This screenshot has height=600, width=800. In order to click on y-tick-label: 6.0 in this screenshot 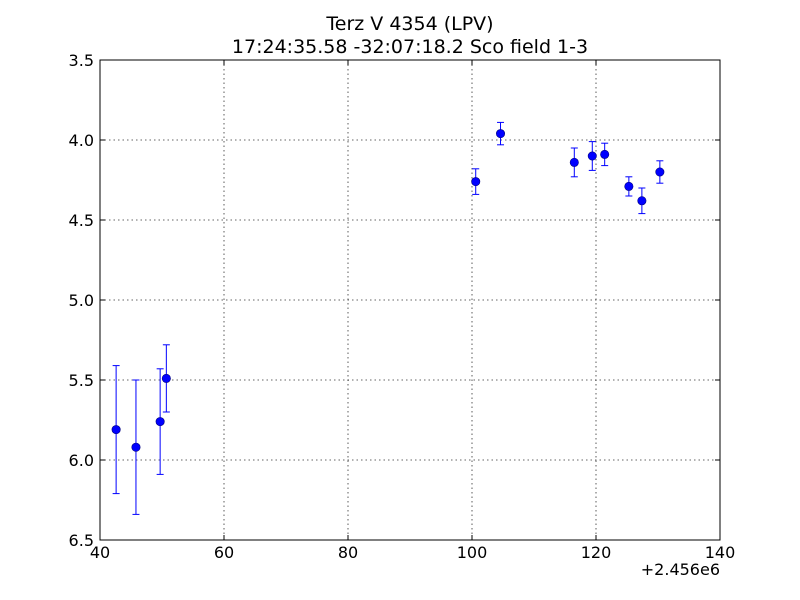, I will do `click(81, 460)`.